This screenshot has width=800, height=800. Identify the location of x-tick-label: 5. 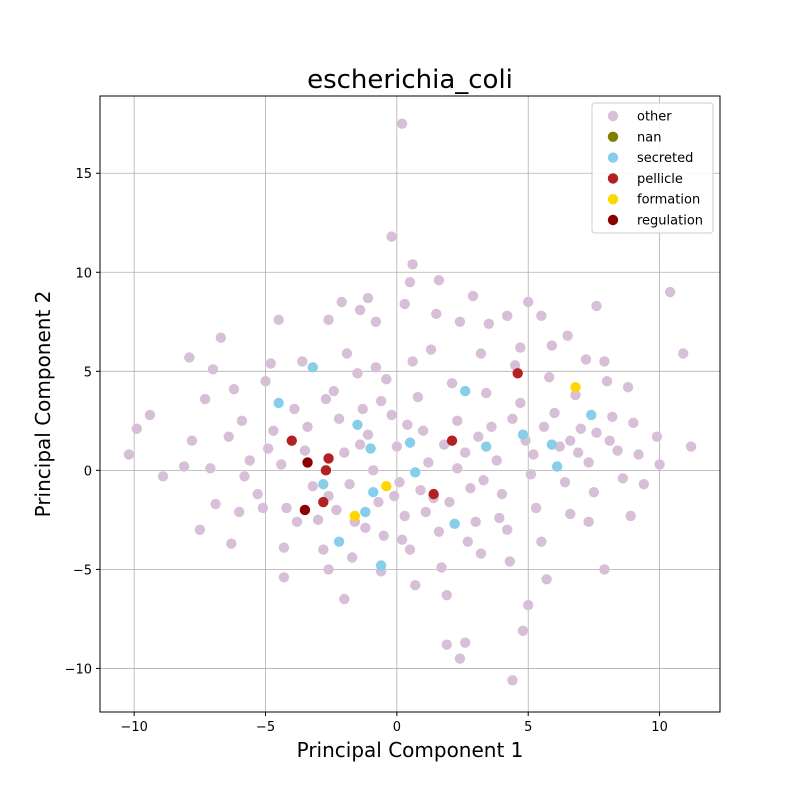
(528, 727).